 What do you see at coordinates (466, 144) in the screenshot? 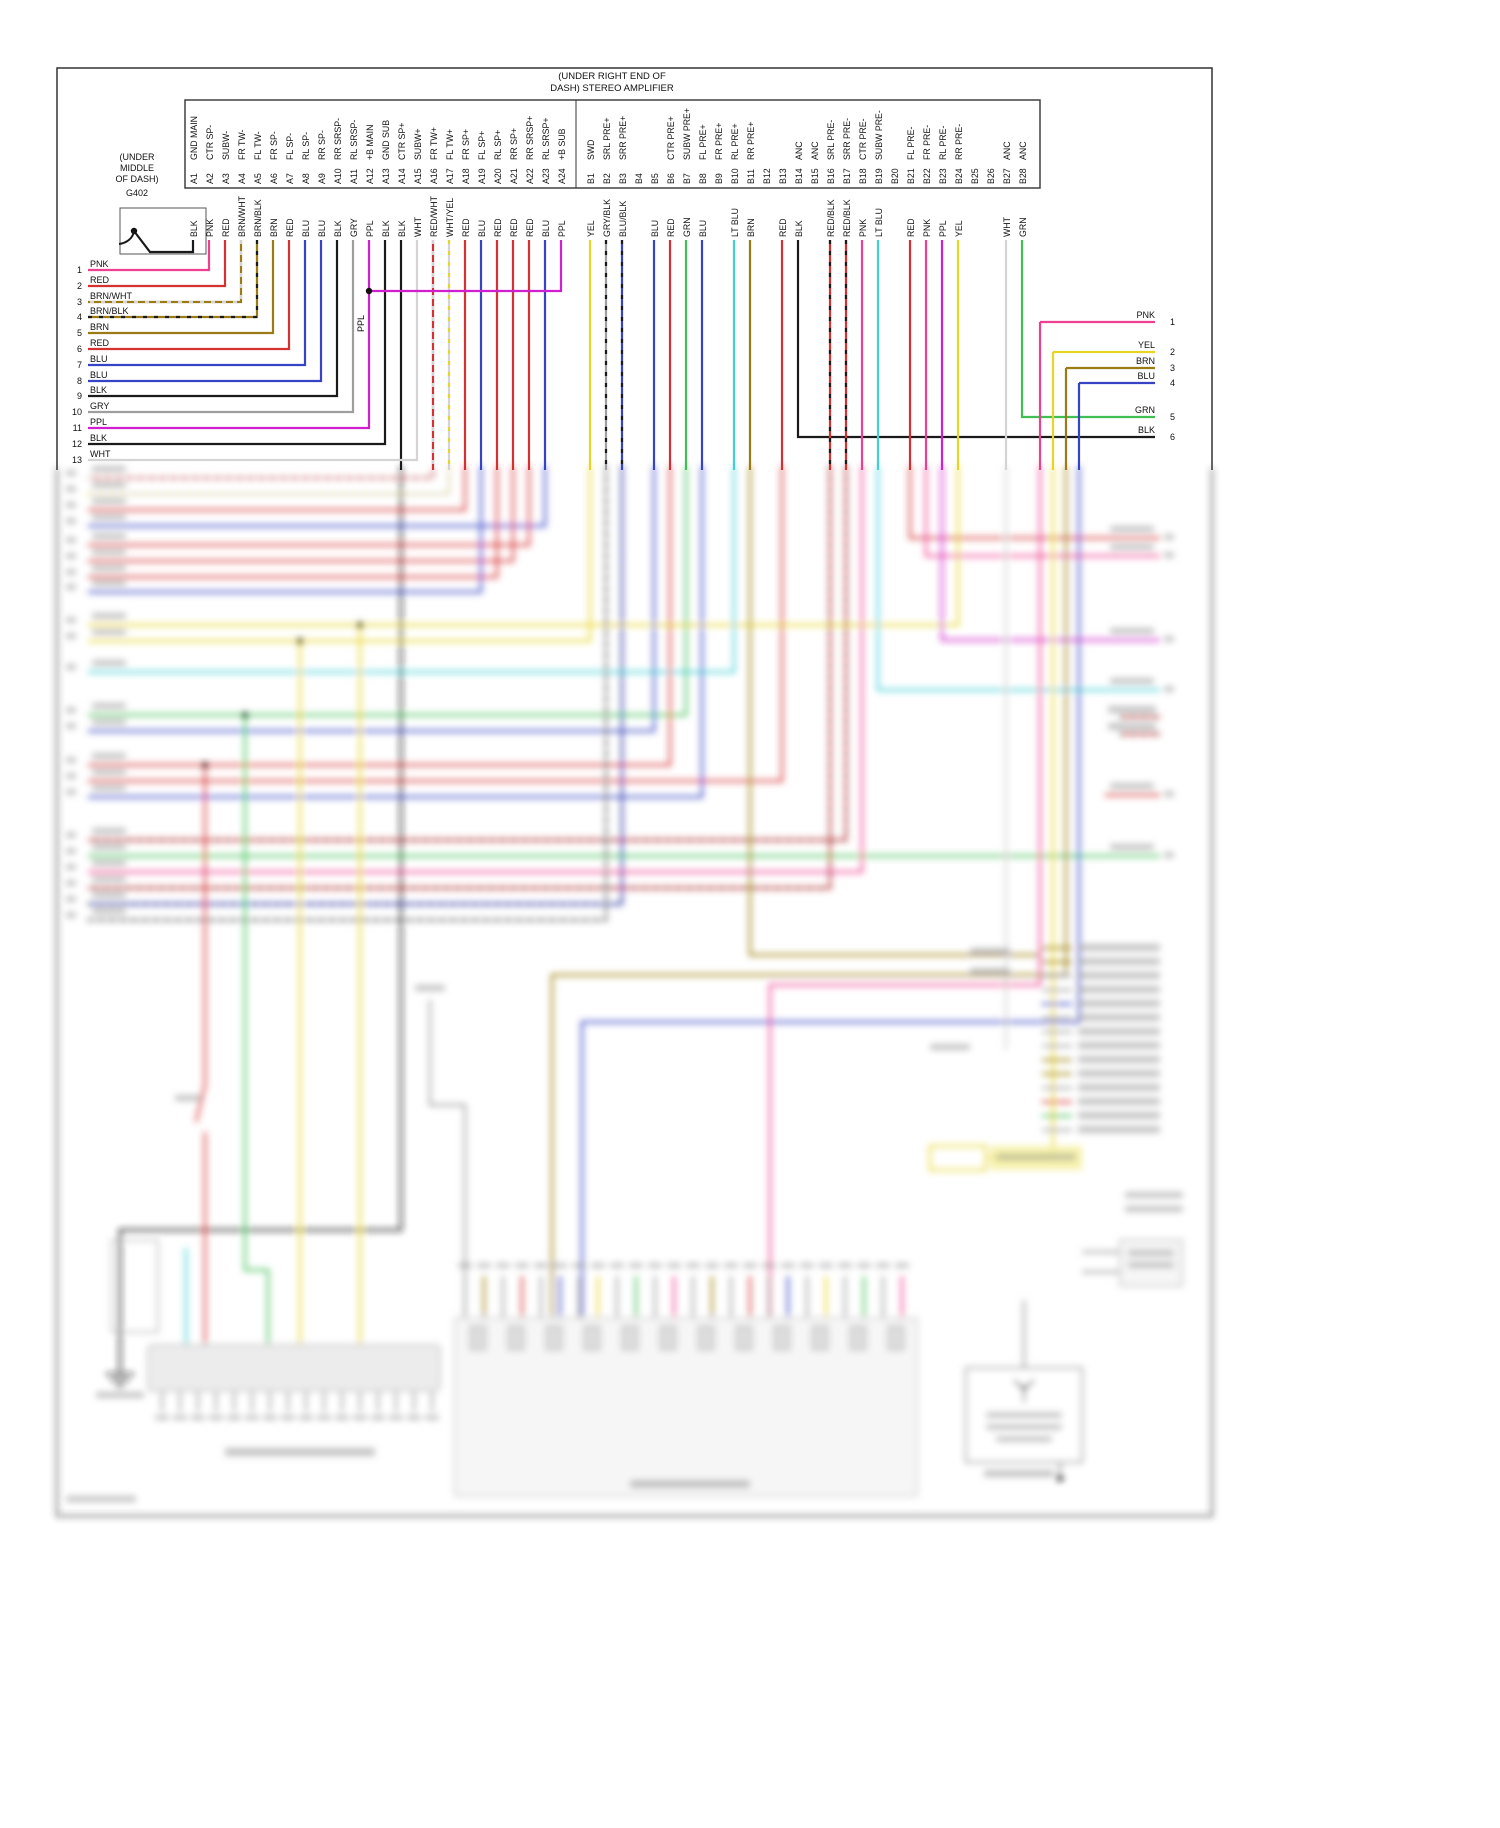
I see `pin-signal-A18: FR SP+` at bounding box center [466, 144].